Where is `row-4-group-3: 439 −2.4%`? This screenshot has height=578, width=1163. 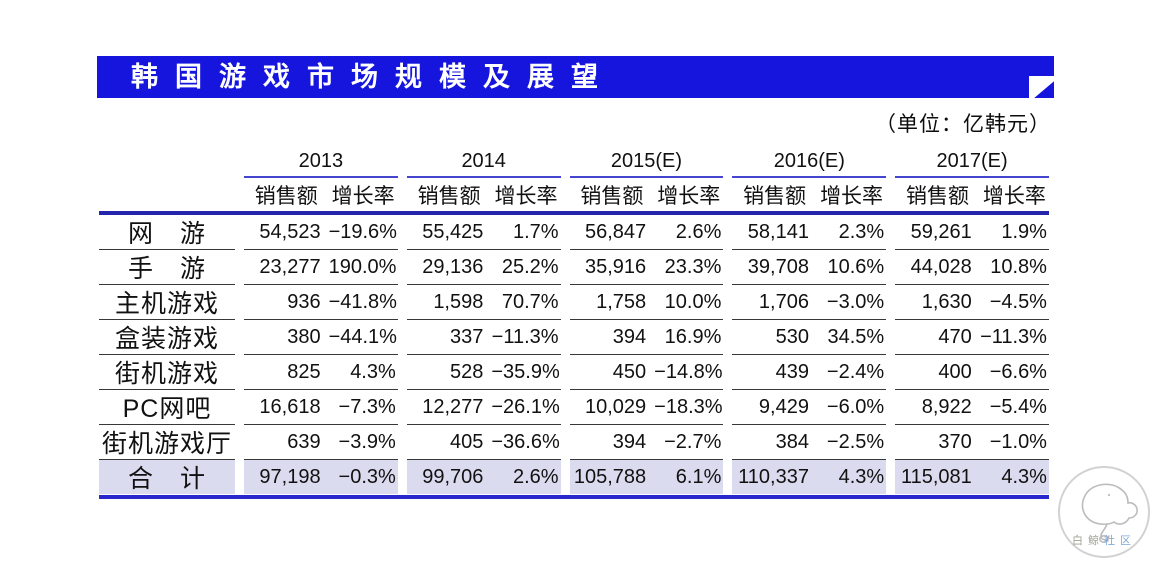
row-4-group-3: 439 −2.4% is located at coordinates (809, 372).